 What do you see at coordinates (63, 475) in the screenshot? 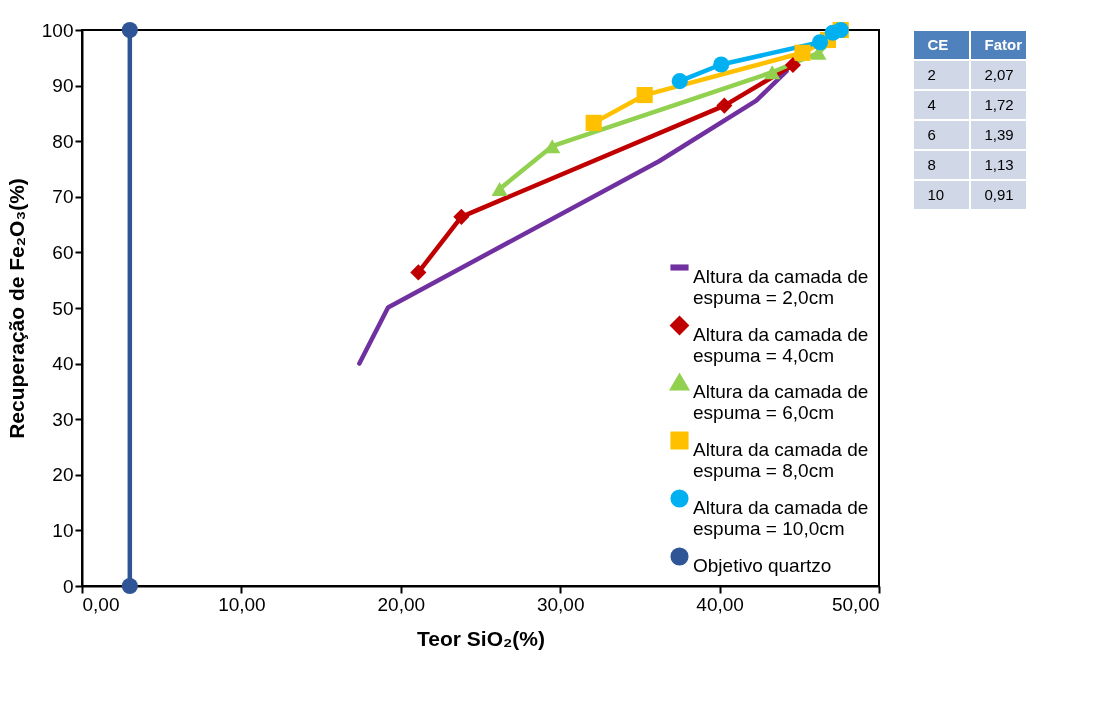
I see `y-tick-label: 20` at bounding box center [63, 475].